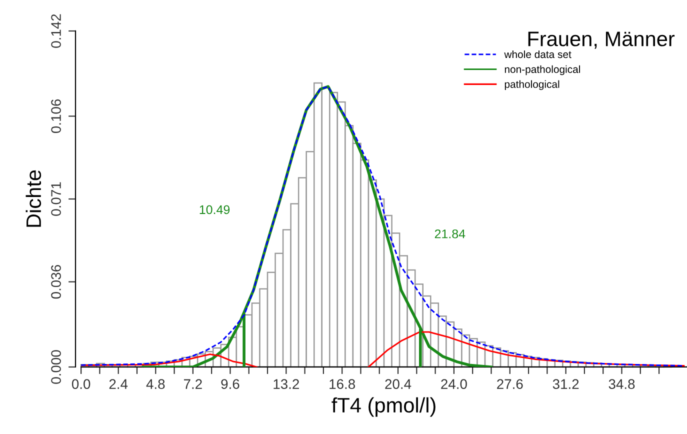 Image resolution: width=687 pixels, height=434 pixels. Describe the element at coordinates (81, 384) in the screenshot. I see `x-tick-label: 0.0` at that location.